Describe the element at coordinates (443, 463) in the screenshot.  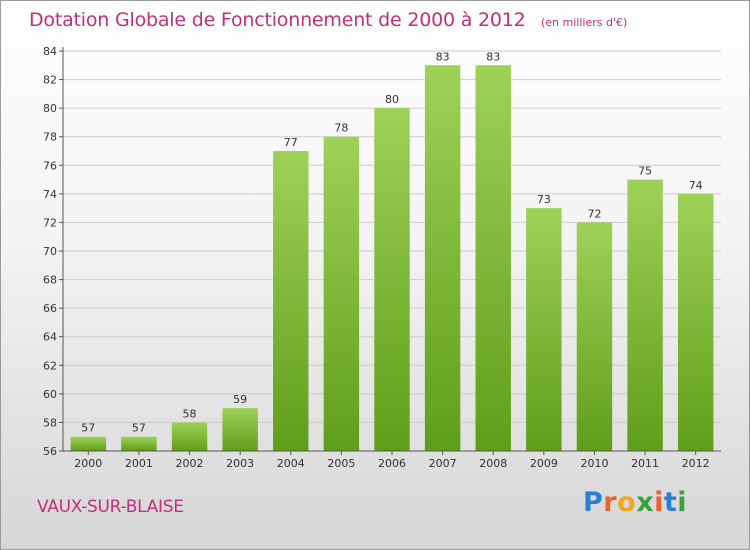
I see `x-tick-label-2007: 2007` at that location.